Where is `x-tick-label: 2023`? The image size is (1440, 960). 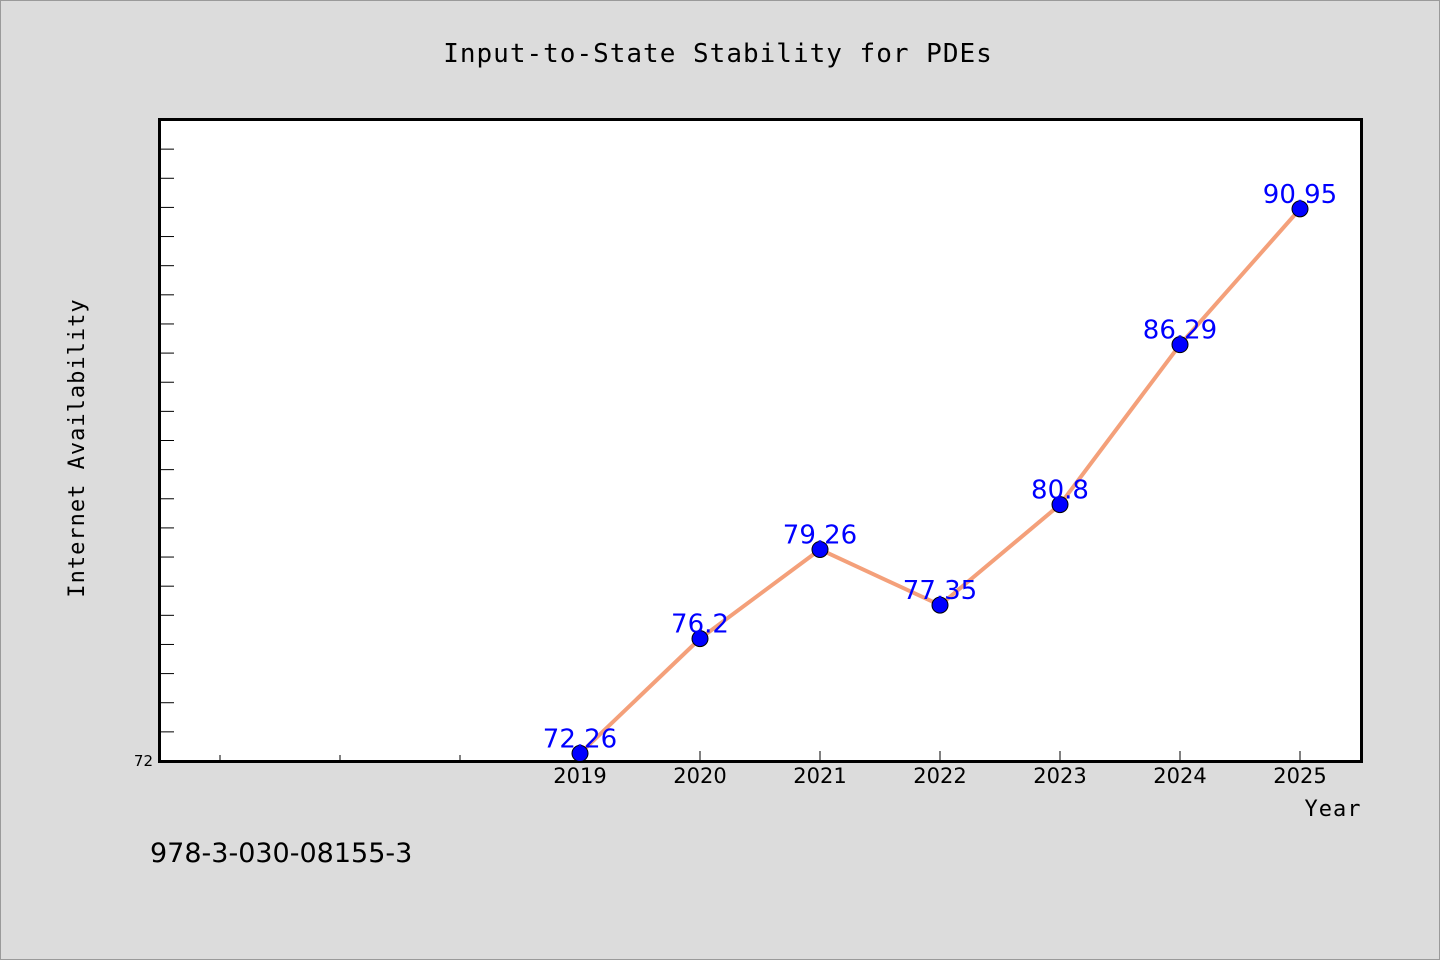
x-tick-label: 2023 is located at coordinates (1059, 776).